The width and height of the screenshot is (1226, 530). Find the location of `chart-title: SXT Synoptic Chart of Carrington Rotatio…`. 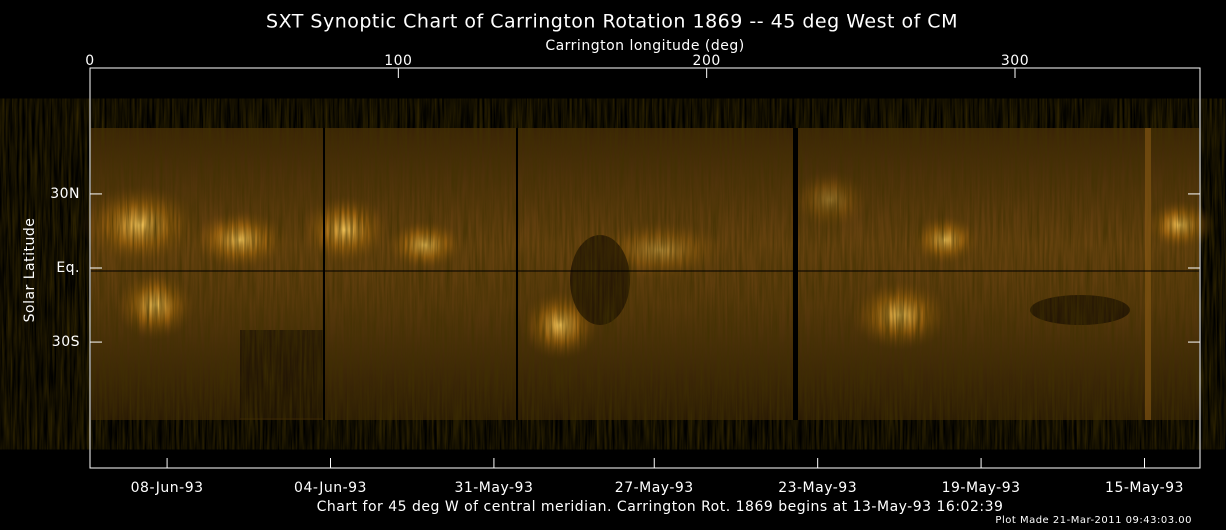

chart-title: SXT Synoptic Chart of Carrington Rotatio… is located at coordinates (612, 22).